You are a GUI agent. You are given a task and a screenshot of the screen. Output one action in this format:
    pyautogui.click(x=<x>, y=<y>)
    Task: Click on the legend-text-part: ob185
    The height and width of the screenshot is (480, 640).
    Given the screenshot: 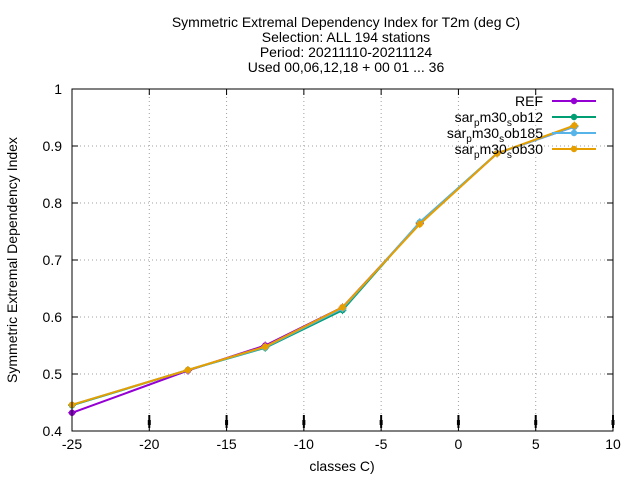 What is the action you would take?
    pyautogui.click(x=523, y=133)
    